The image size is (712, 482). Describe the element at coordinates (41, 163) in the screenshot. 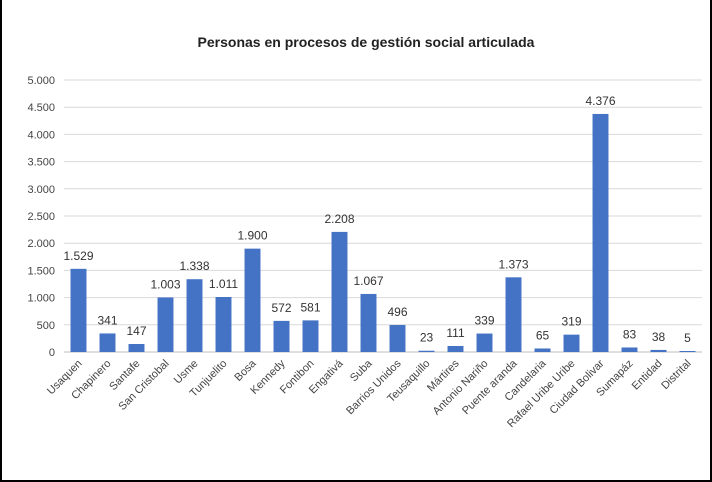

I see `y-tick-label: 3.500` at that location.